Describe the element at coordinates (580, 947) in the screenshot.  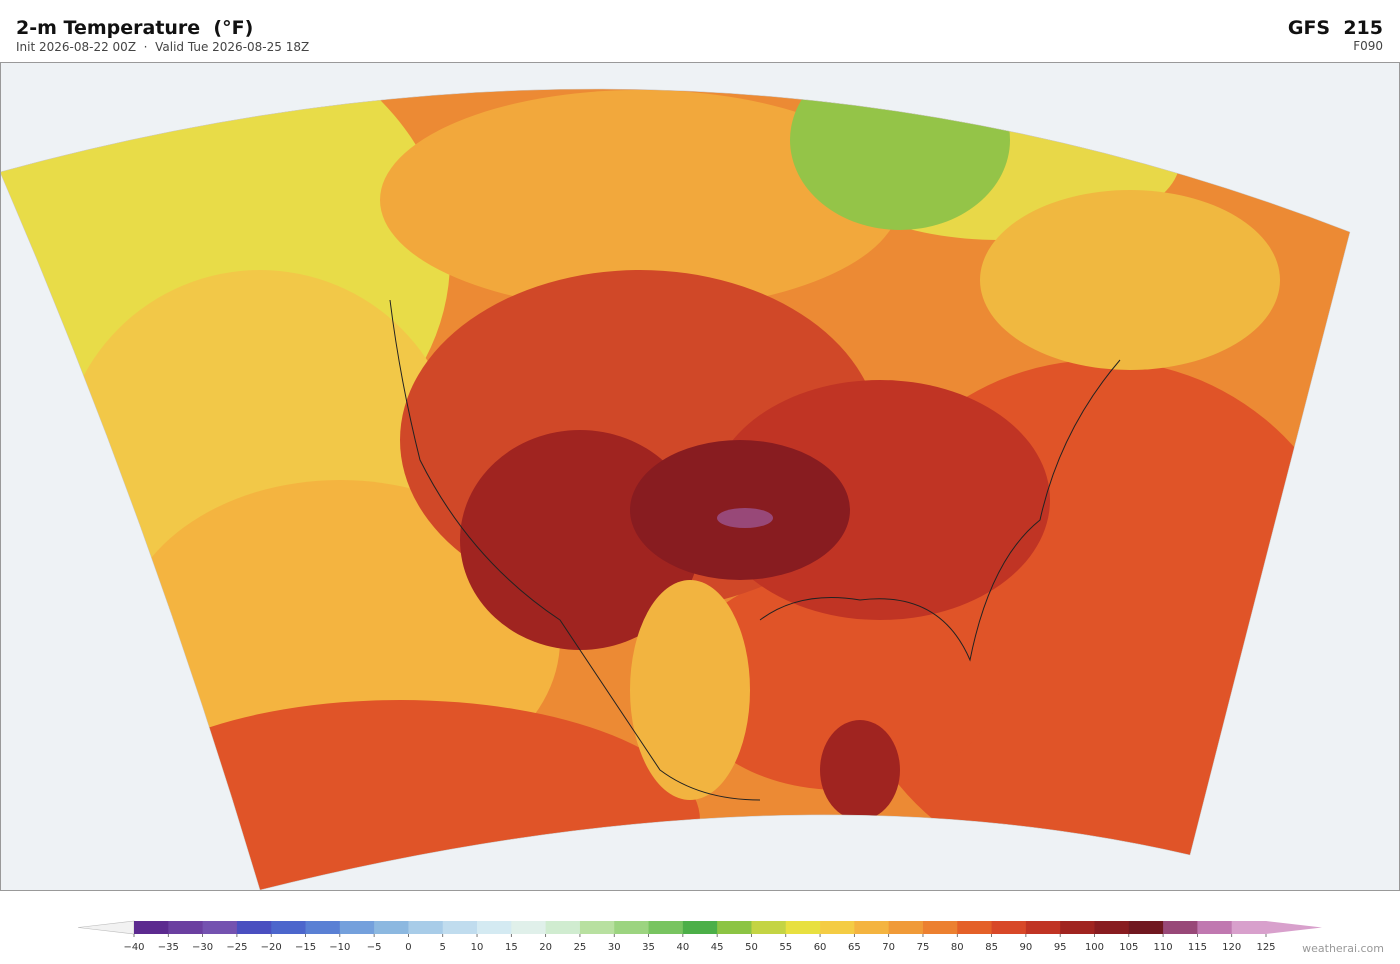
I see `colorbar-tick-label: 25` at that location.